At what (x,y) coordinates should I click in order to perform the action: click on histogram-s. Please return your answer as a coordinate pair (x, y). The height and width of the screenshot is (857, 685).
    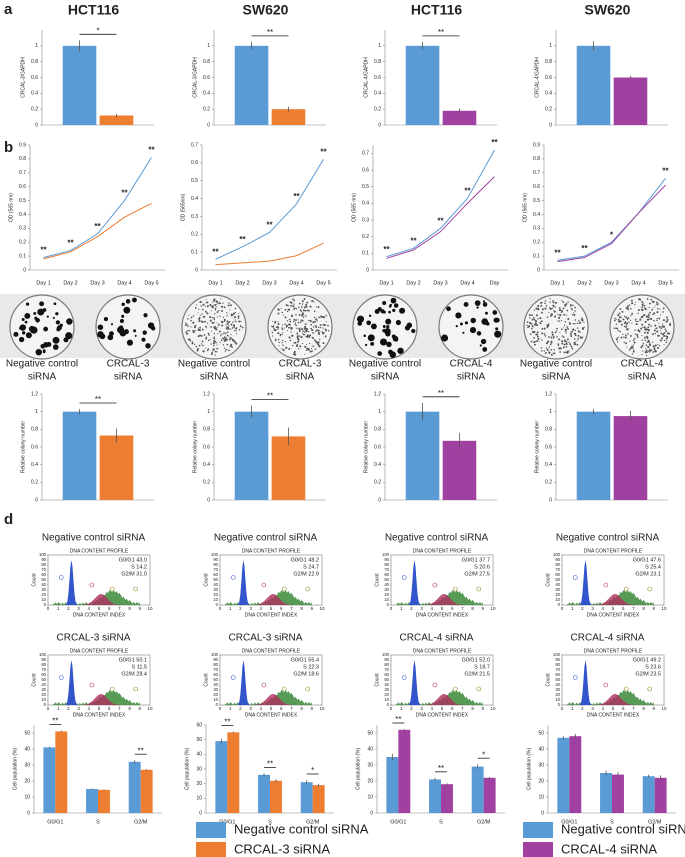
    Looking at the image, I should click on (268, 699).